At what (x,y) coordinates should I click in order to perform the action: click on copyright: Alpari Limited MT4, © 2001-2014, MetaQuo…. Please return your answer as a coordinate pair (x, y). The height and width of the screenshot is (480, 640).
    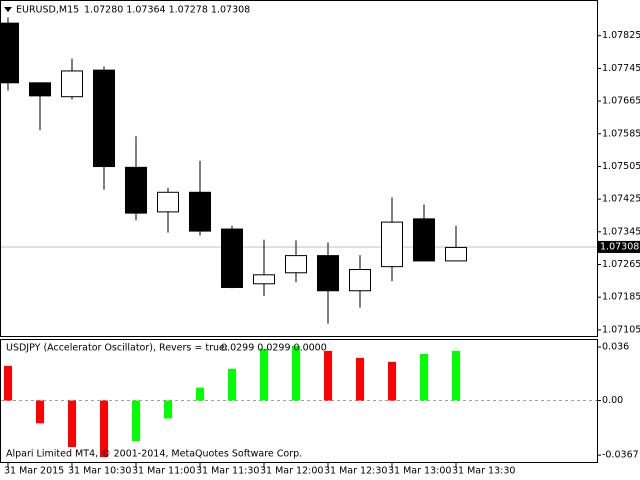
    Looking at the image, I should click on (154, 454).